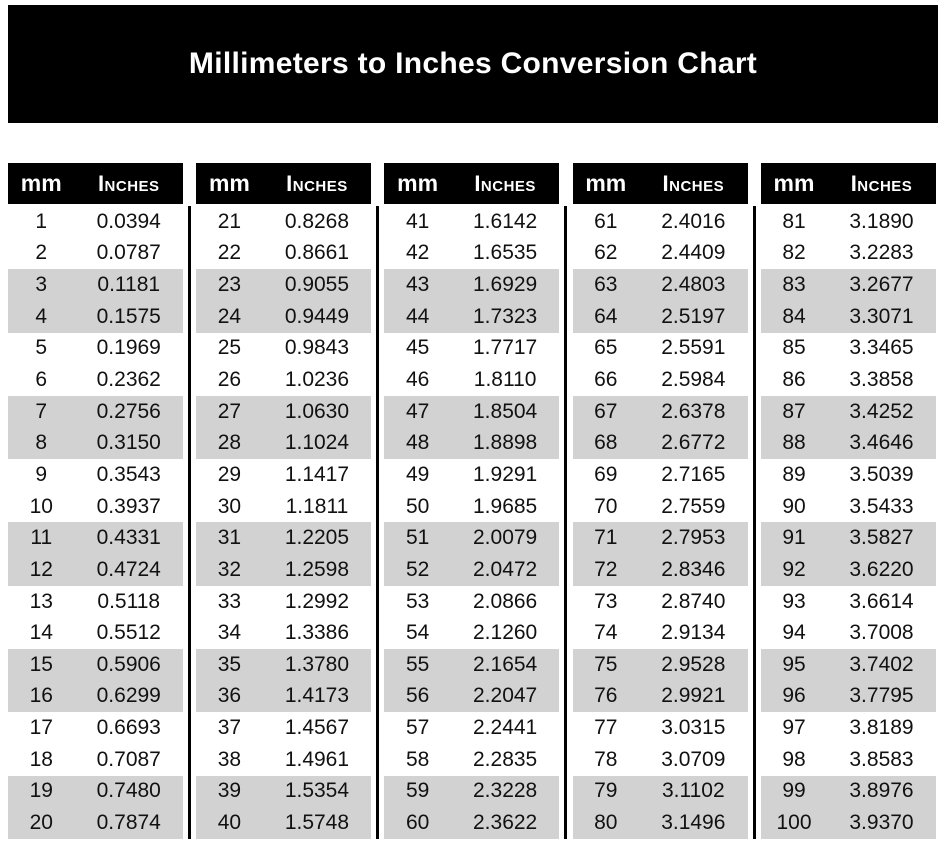 This screenshot has width=946, height=844. I want to click on mm-value: 97, so click(794, 728).